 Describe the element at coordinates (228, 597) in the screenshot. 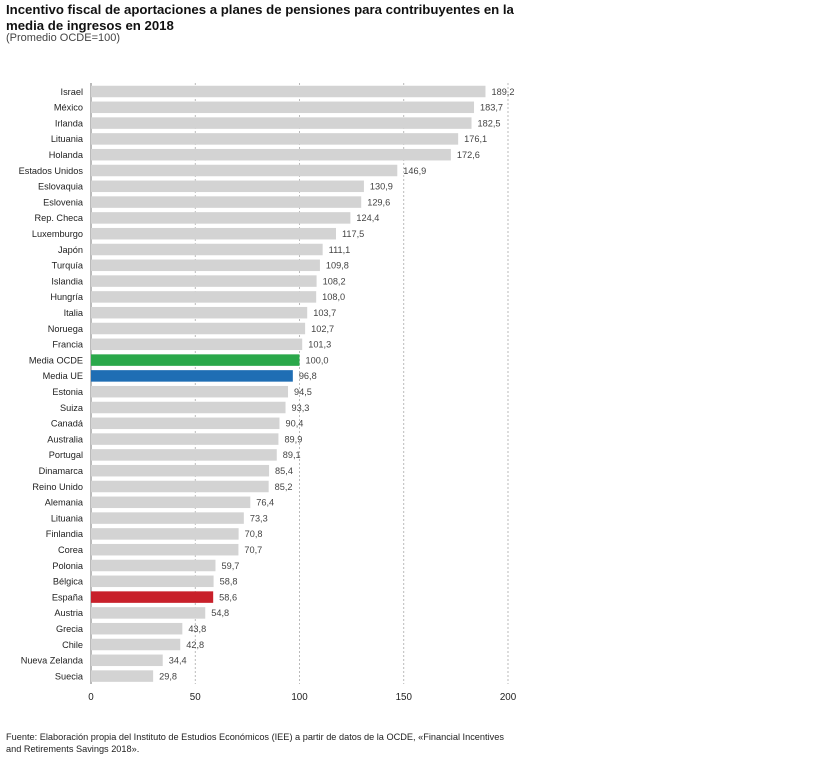

I see `value-label: 58,6` at that location.